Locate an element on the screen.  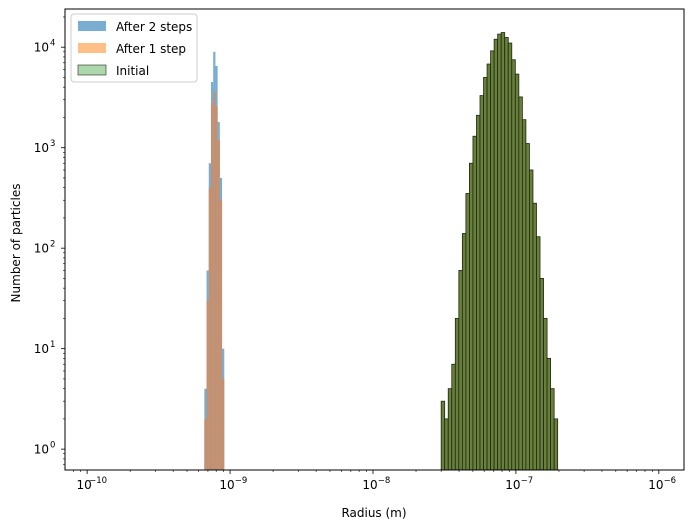
legend: After 2 steps After 1 step Initial is located at coordinates (134, 48).